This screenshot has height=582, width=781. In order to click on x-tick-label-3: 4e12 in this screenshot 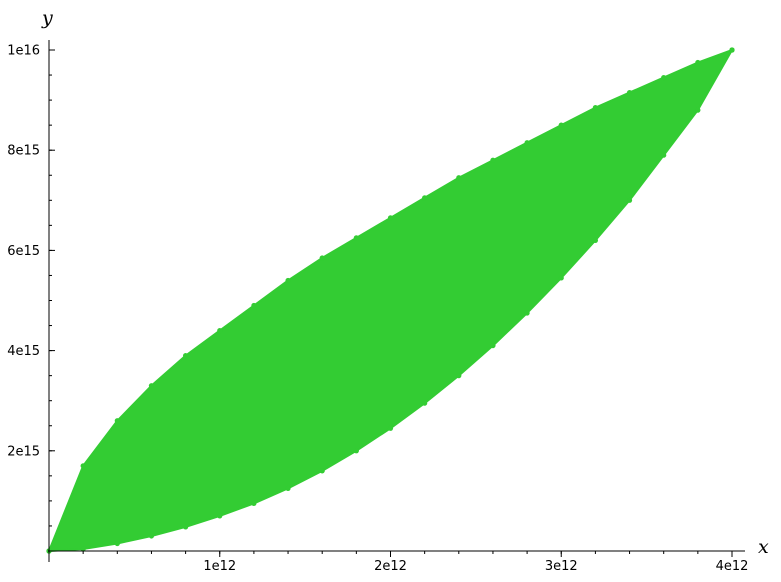, I will do `click(732, 566)`.